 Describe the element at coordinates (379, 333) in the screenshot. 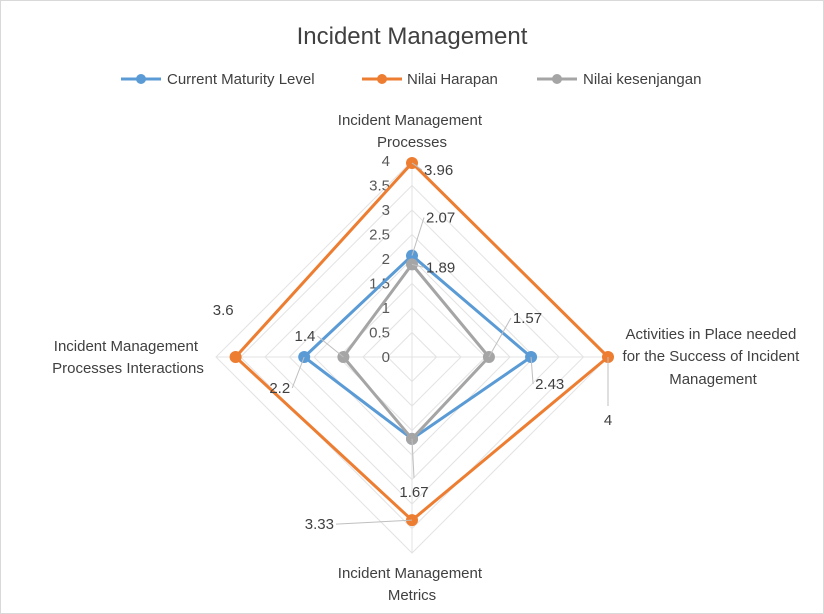

I see `tick-label: 0.5` at that location.